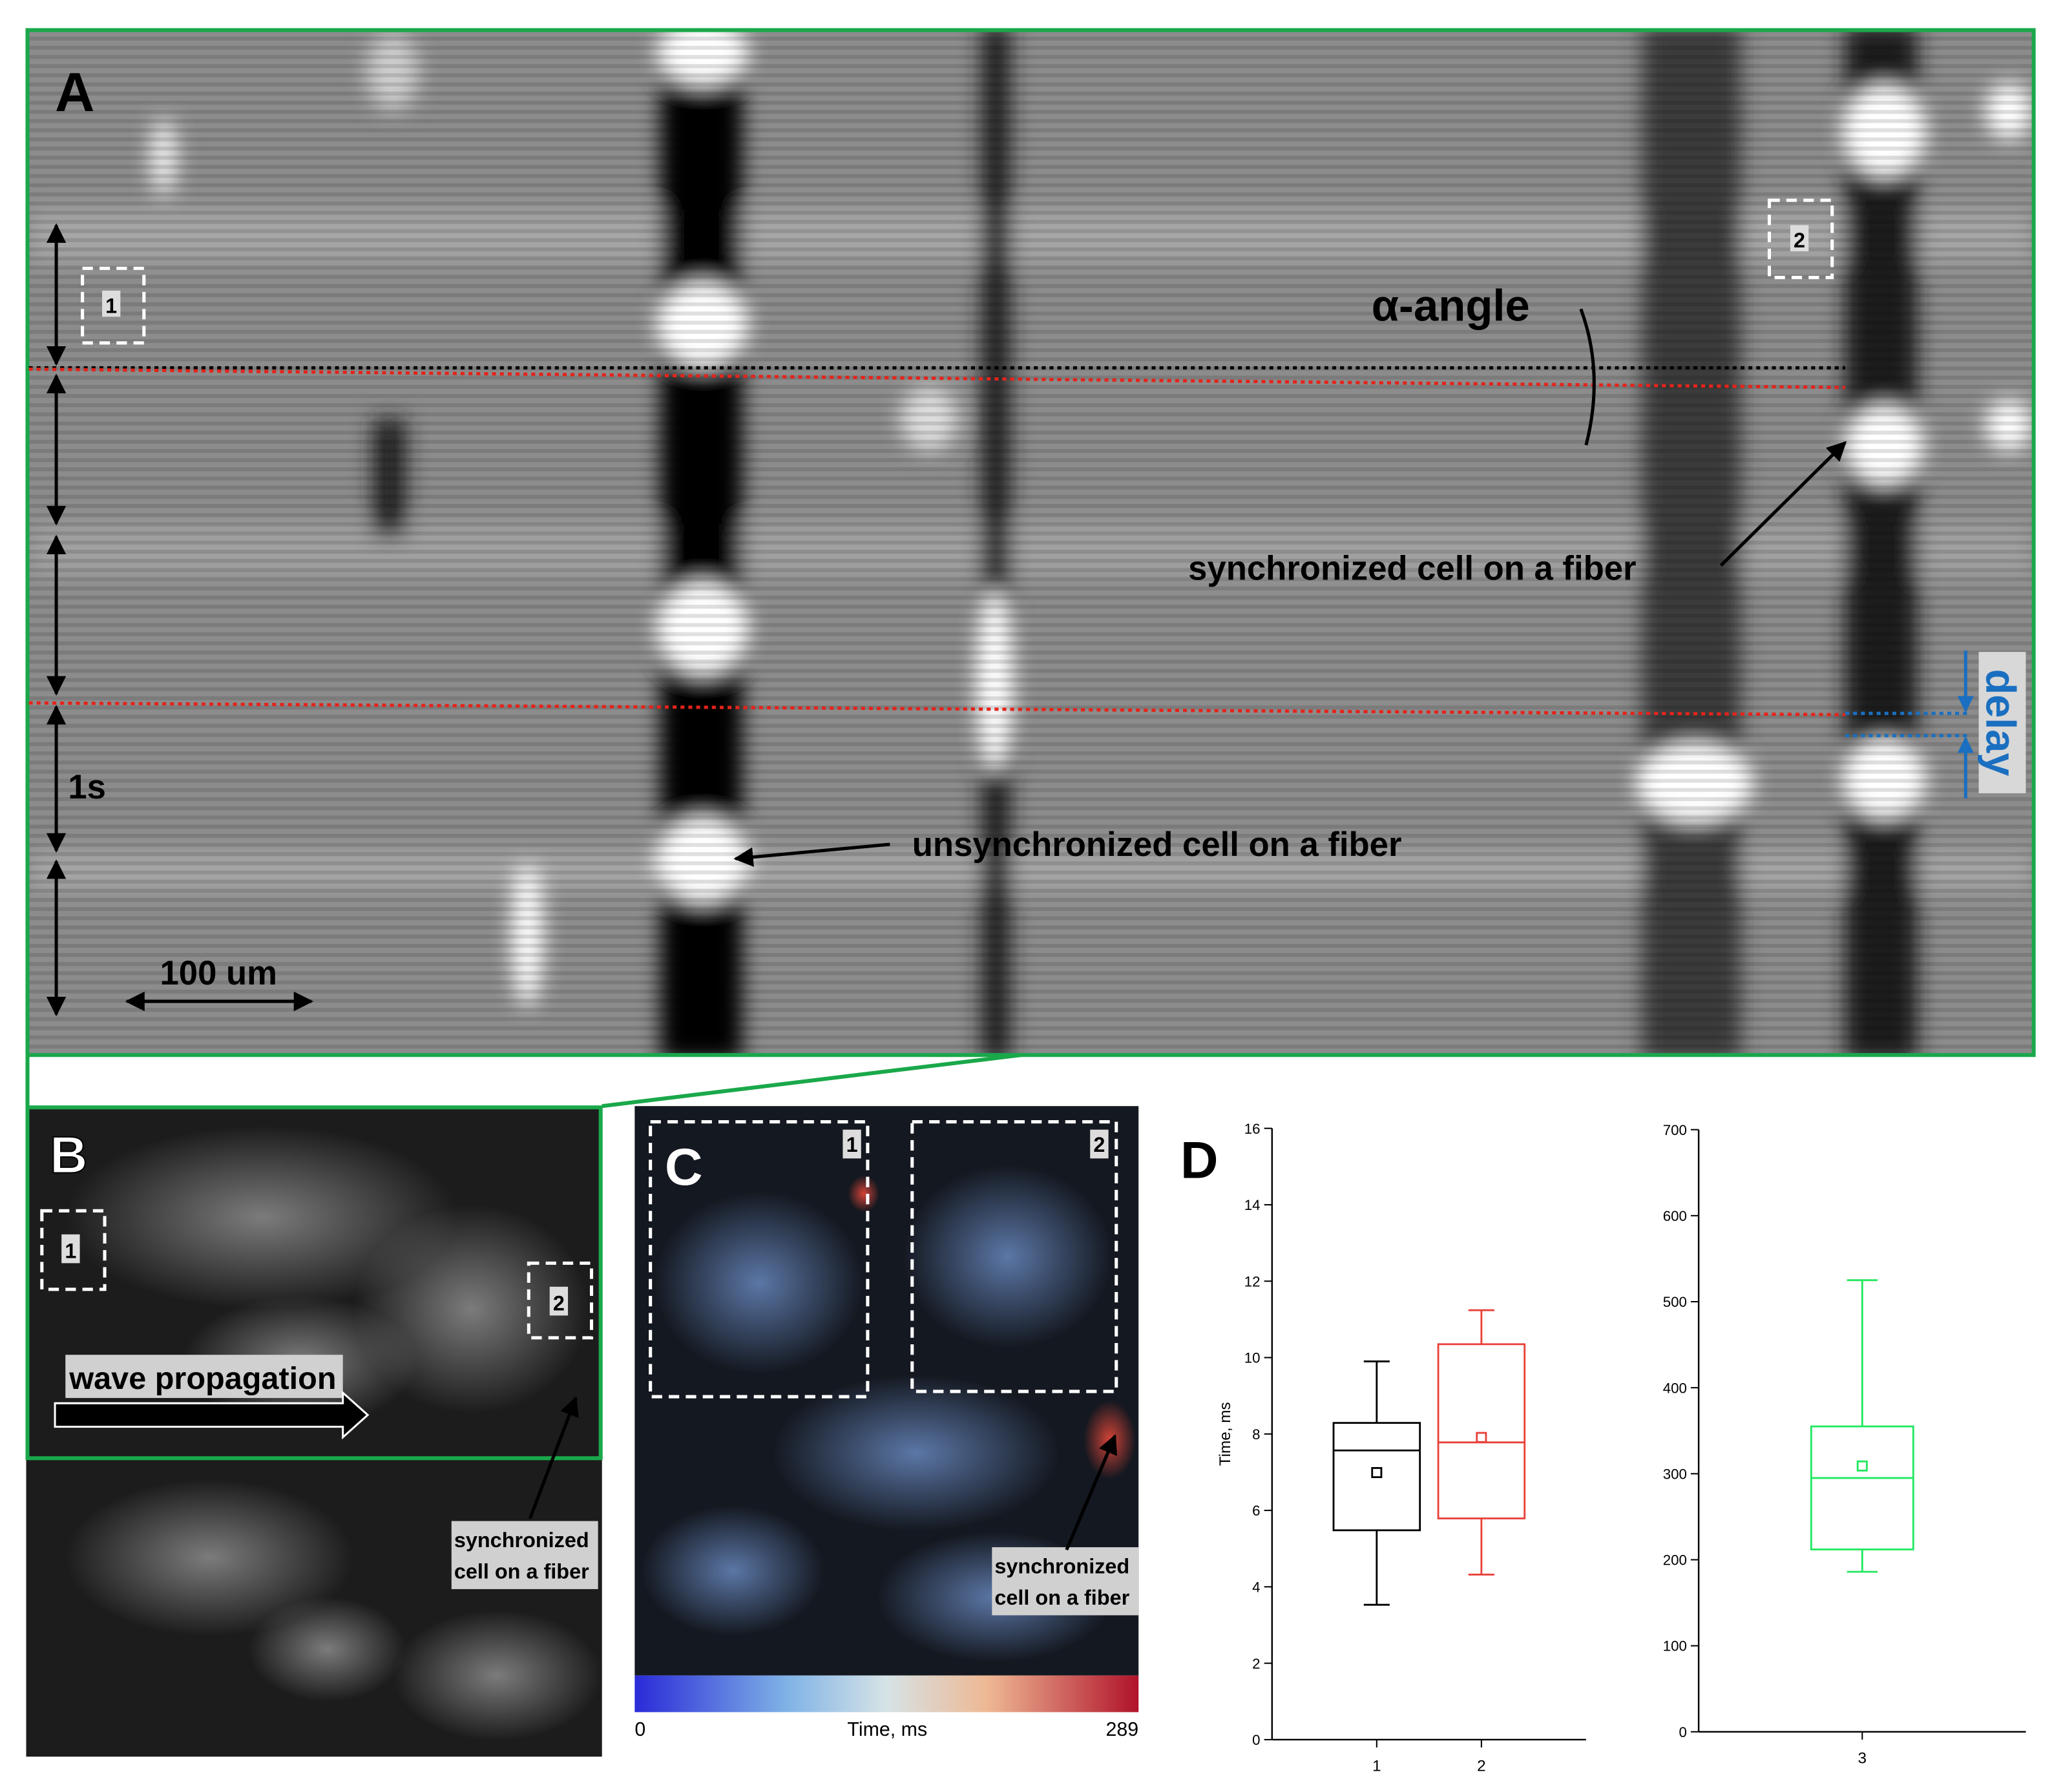 The image size is (2052, 1792). Describe the element at coordinates (1252, 1205) in the screenshot. I see `y-tick-label: 14` at that location.